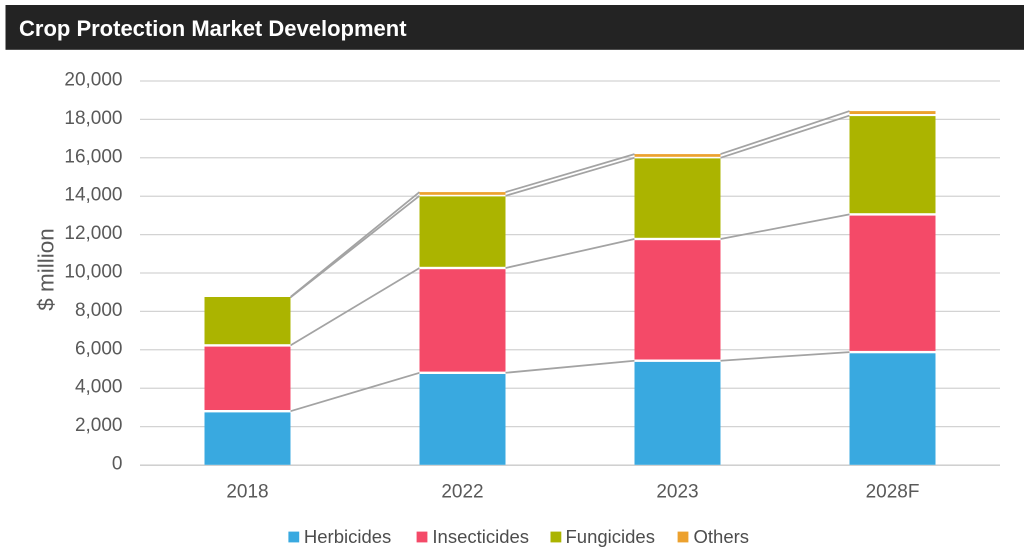  What do you see at coordinates (46, 269) in the screenshot?
I see `svg-text: $ million` at bounding box center [46, 269].